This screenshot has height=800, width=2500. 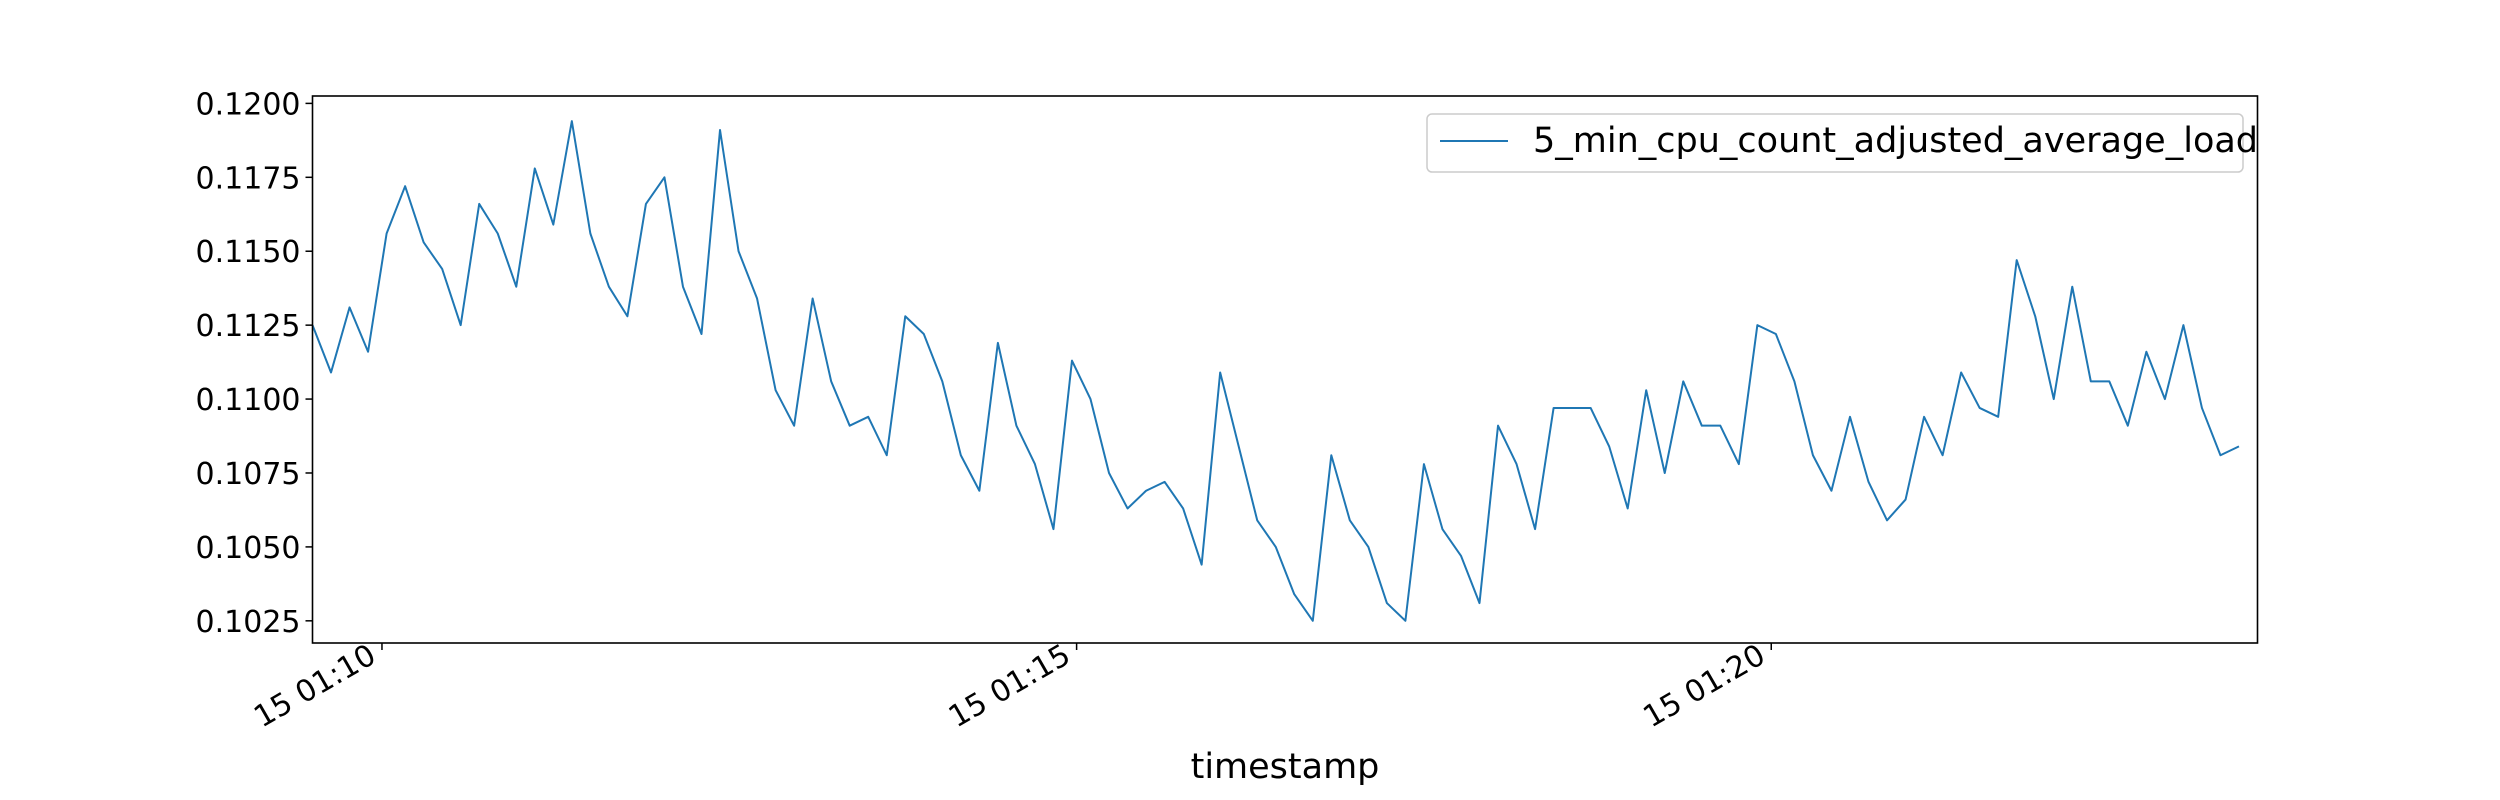 I want to click on y-tick-label: 0.1025, so click(x=248, y=622).